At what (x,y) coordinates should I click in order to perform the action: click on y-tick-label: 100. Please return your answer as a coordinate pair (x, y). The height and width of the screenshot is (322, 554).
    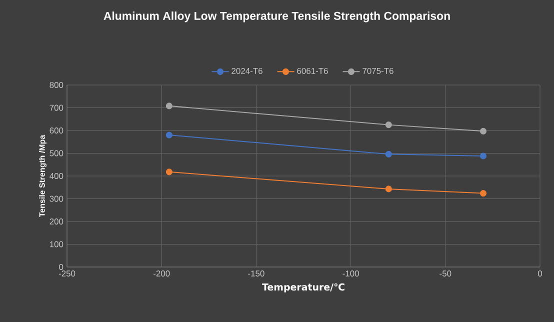
    Looking at the image, I should click on (57, 244).